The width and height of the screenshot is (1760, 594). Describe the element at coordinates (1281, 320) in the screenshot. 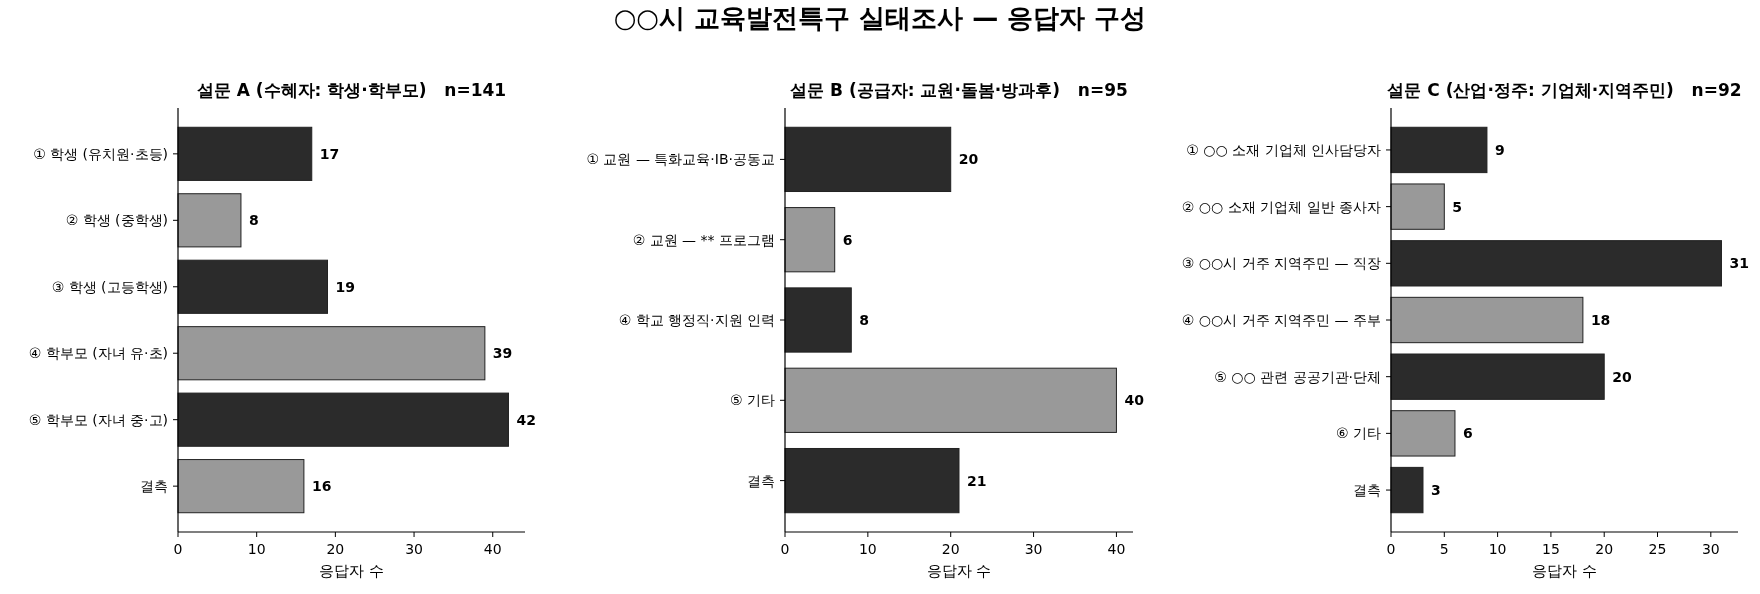

I see `y-tick-label: ④ ○○시 거주 지역주민 — 주부` at that location.